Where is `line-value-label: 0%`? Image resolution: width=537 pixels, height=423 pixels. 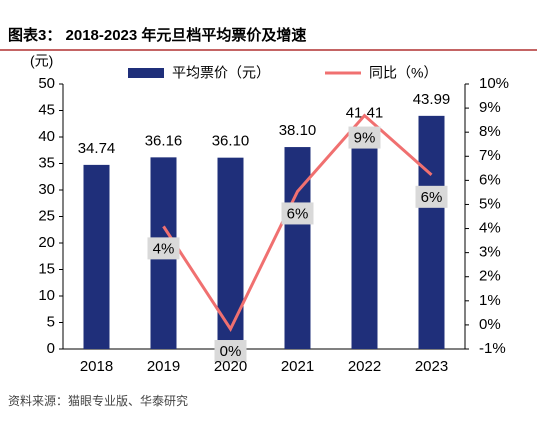 line-value-label: 0% is located at coordinates (231, 351).